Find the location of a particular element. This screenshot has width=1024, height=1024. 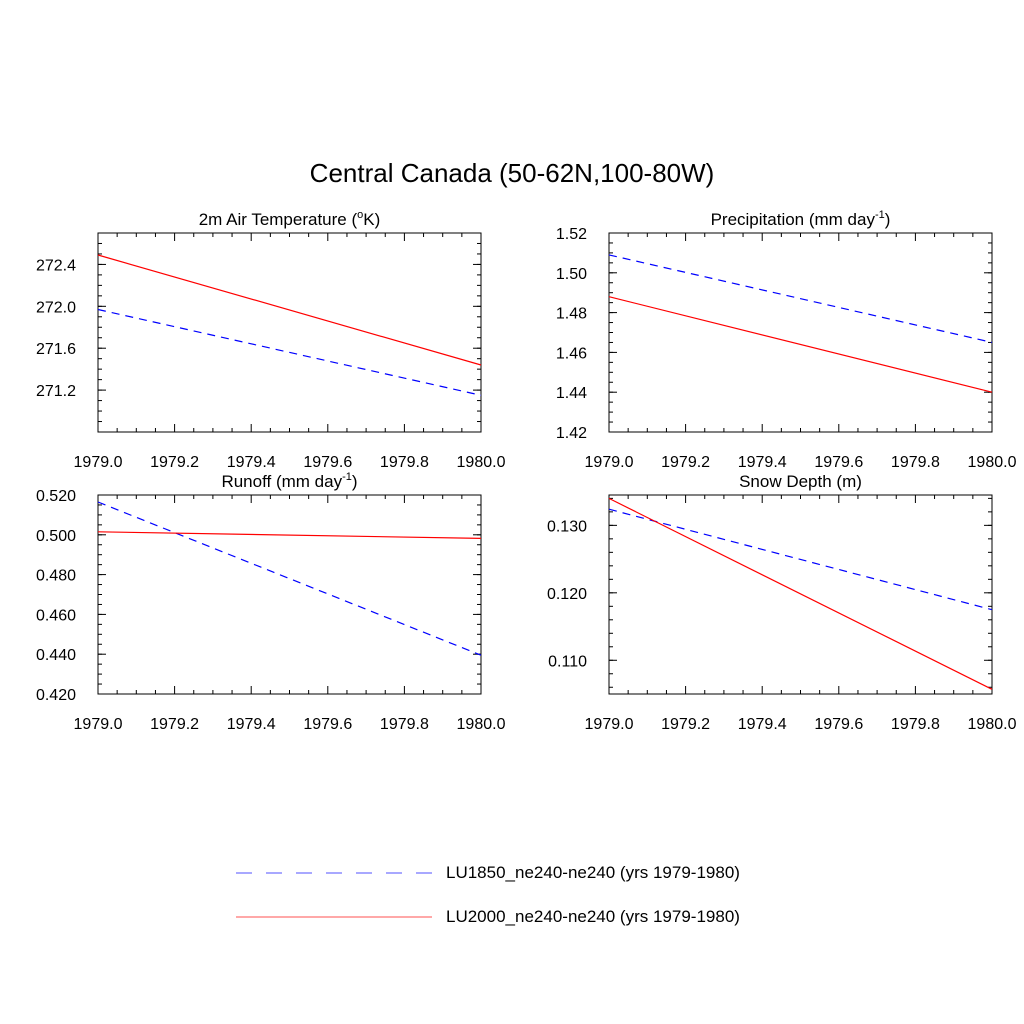

y-tick-label: 0.520 is located at coordinates (56, 496).